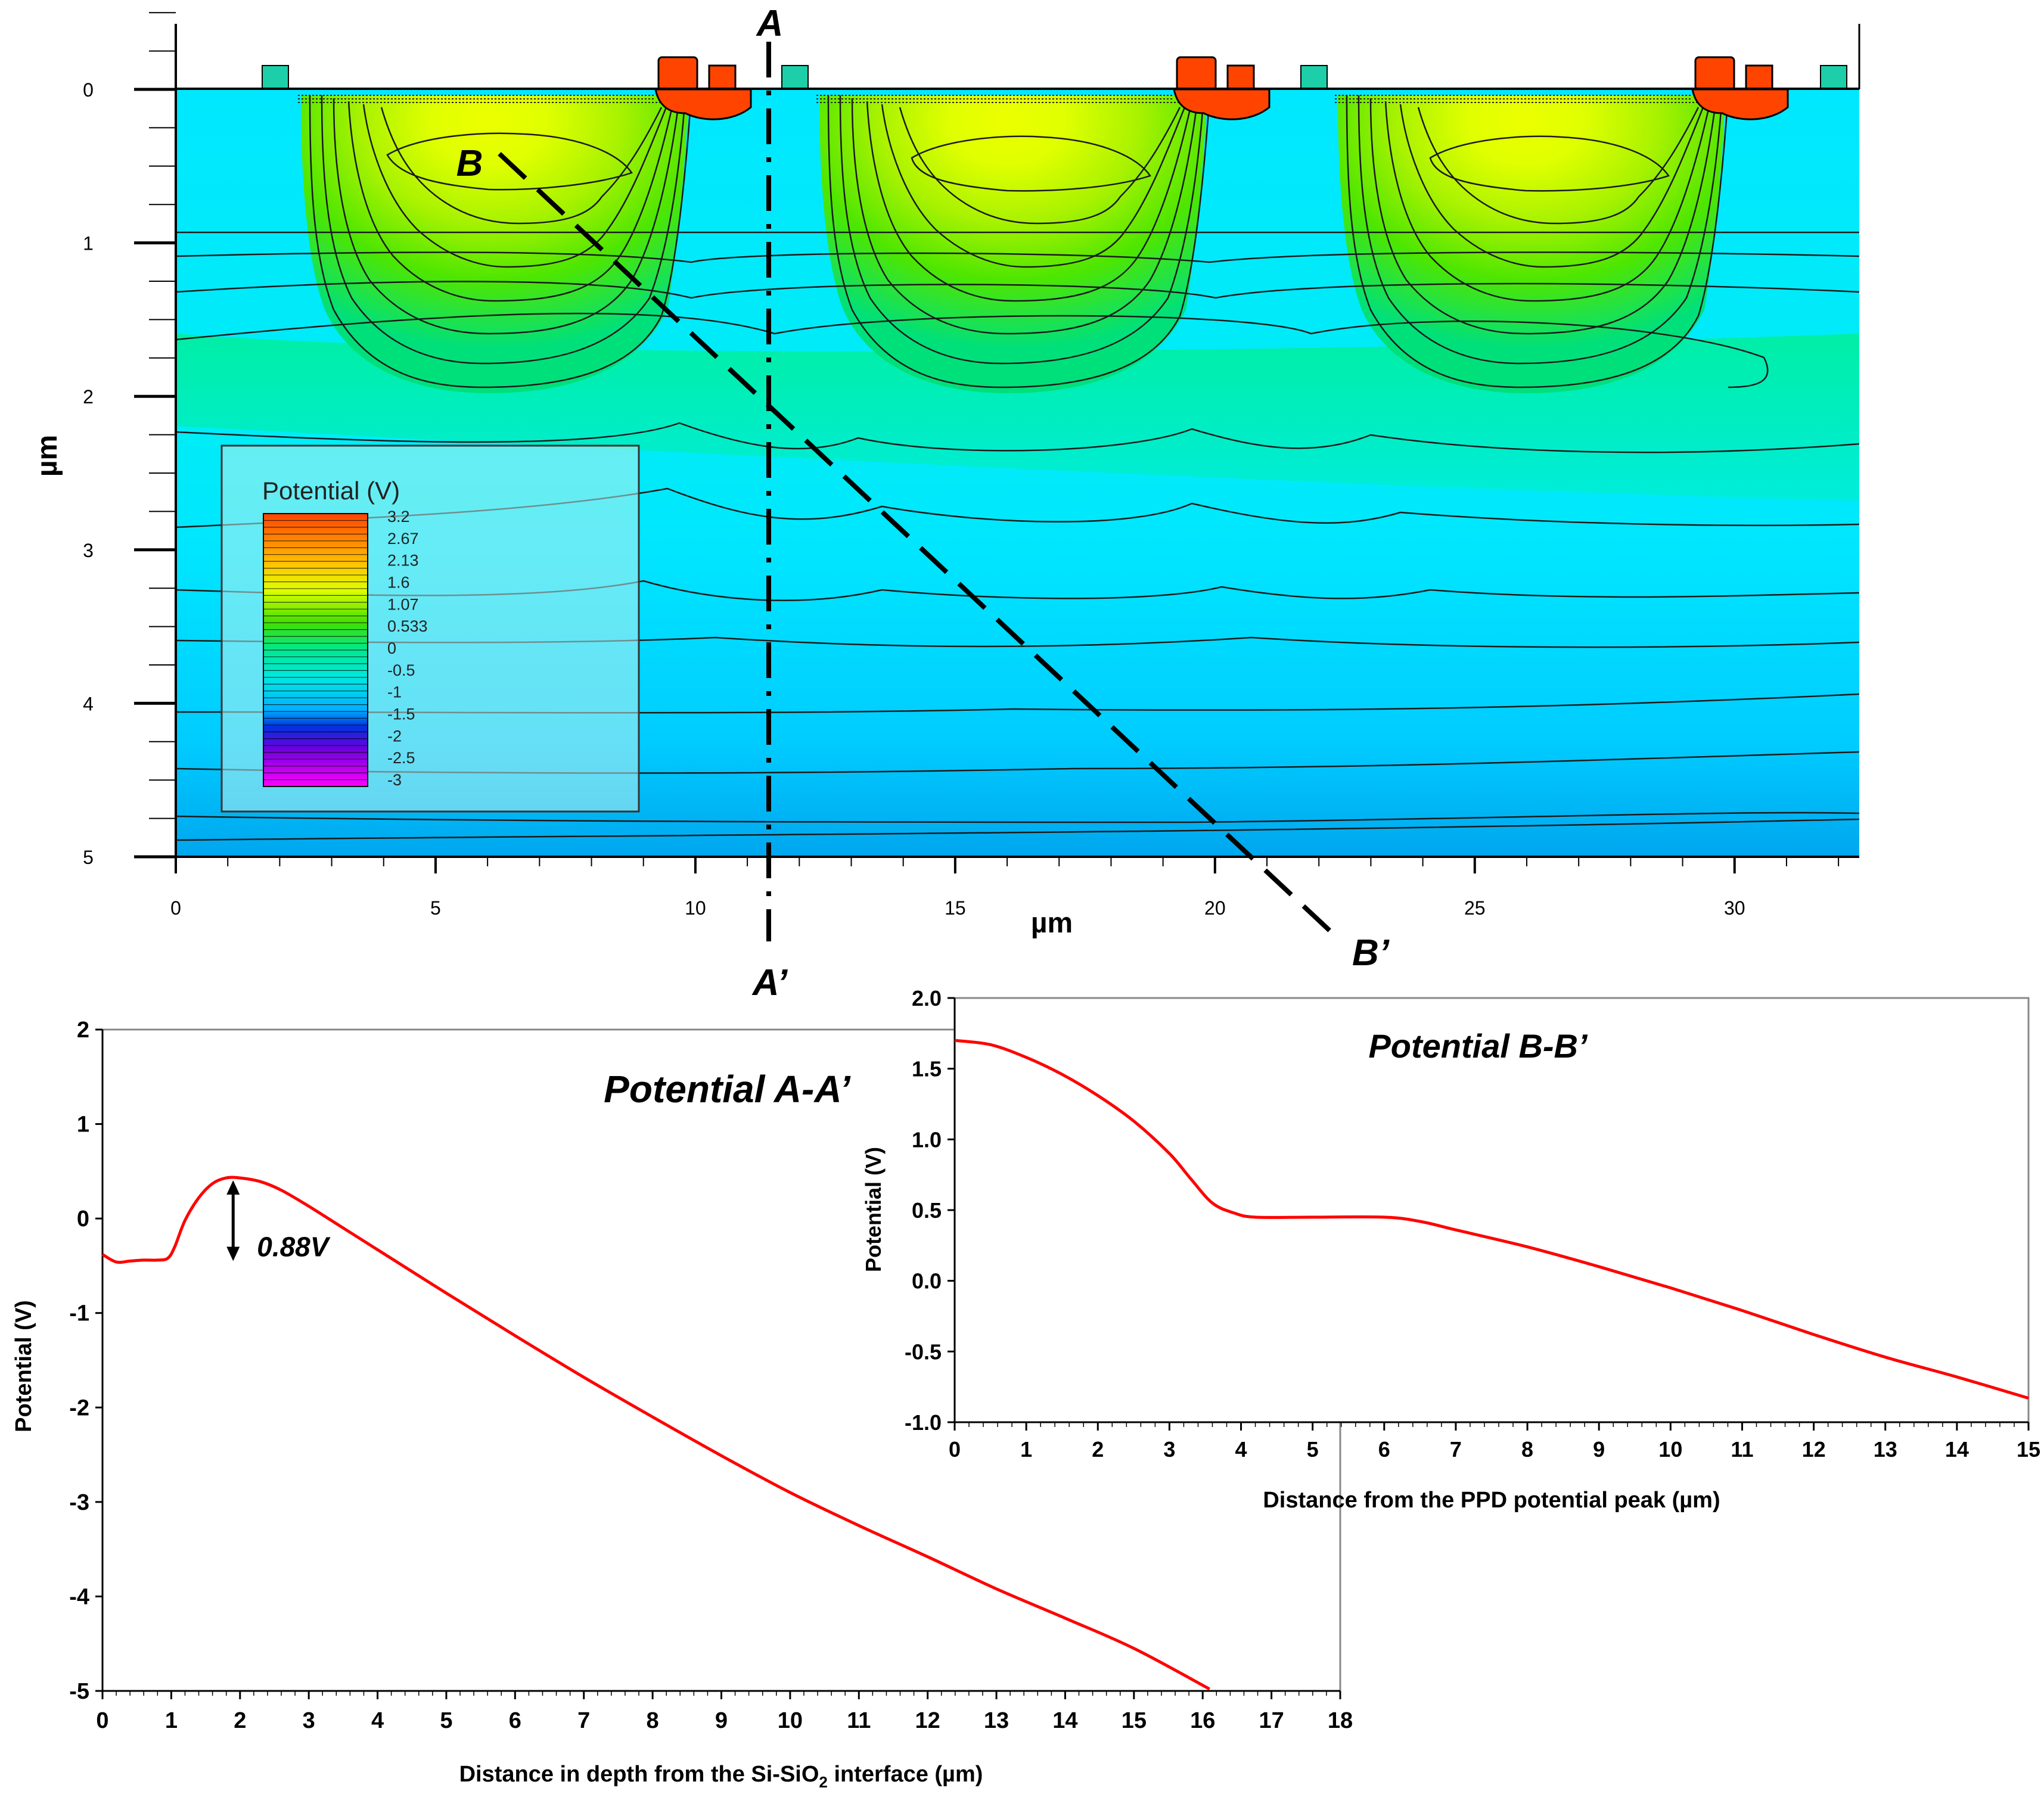 This screenshot has width=2044, height=1794. What do you see at coordinates (172, 1720) in the screenshot?
I see `x-tick-label: 1` at bounding box center [172, 1720].